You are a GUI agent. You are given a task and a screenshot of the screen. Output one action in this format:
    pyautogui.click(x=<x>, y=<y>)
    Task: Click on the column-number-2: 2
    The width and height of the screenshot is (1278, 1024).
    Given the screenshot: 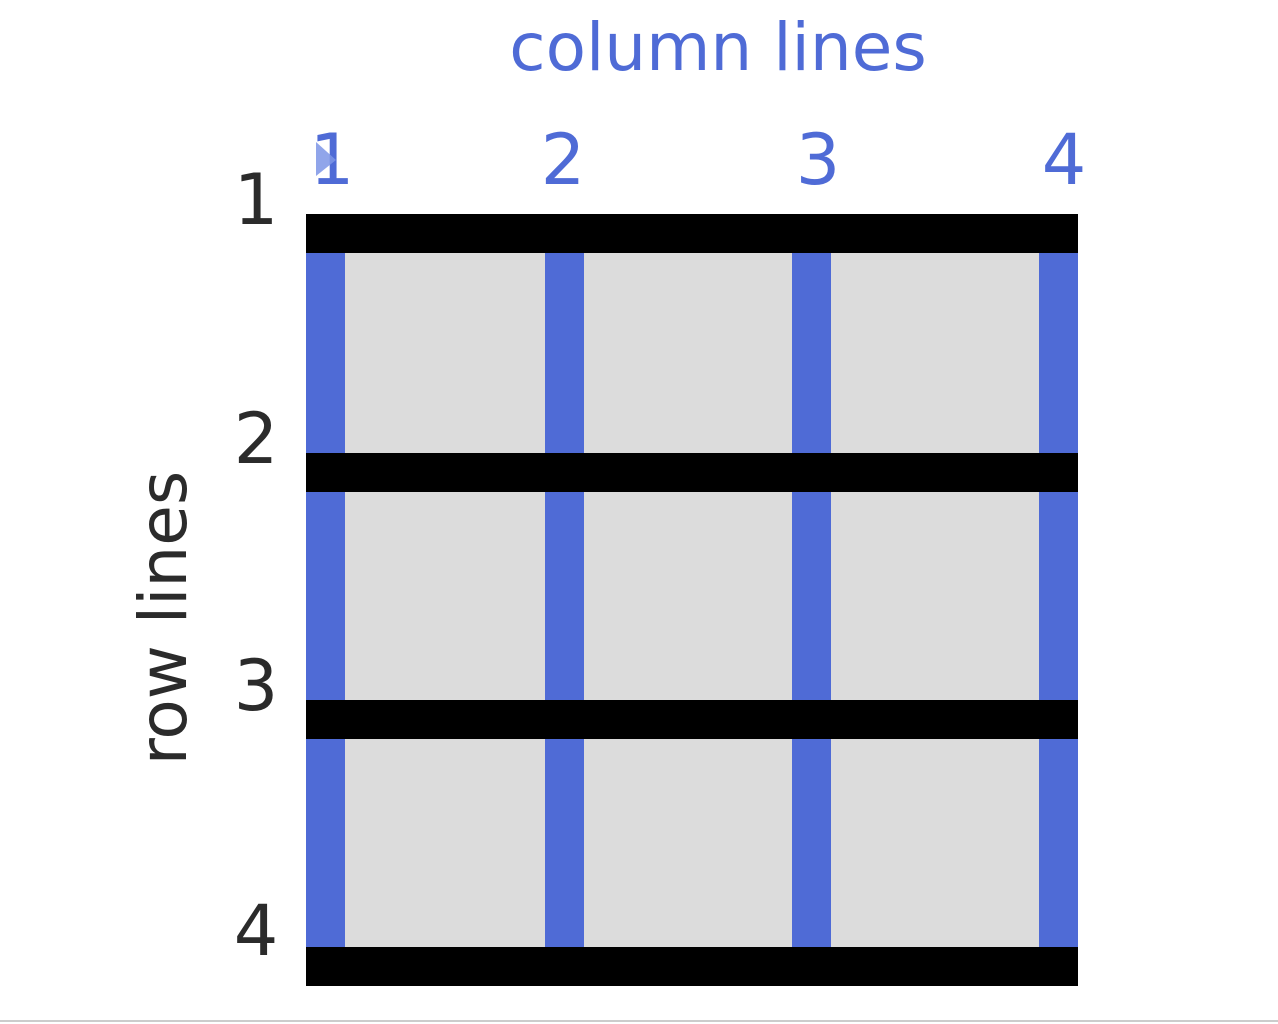 What is the action you would take?
    pyautogui.click(x=563, y=160)
    